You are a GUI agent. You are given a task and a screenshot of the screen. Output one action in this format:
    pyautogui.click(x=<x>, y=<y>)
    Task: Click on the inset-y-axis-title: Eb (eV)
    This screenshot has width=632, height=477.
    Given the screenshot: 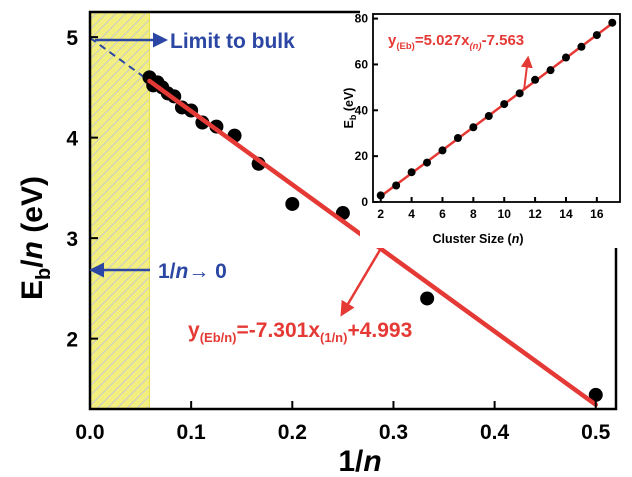 What is the action you would take?
    pyautogui.click(x=350, y=108)
    